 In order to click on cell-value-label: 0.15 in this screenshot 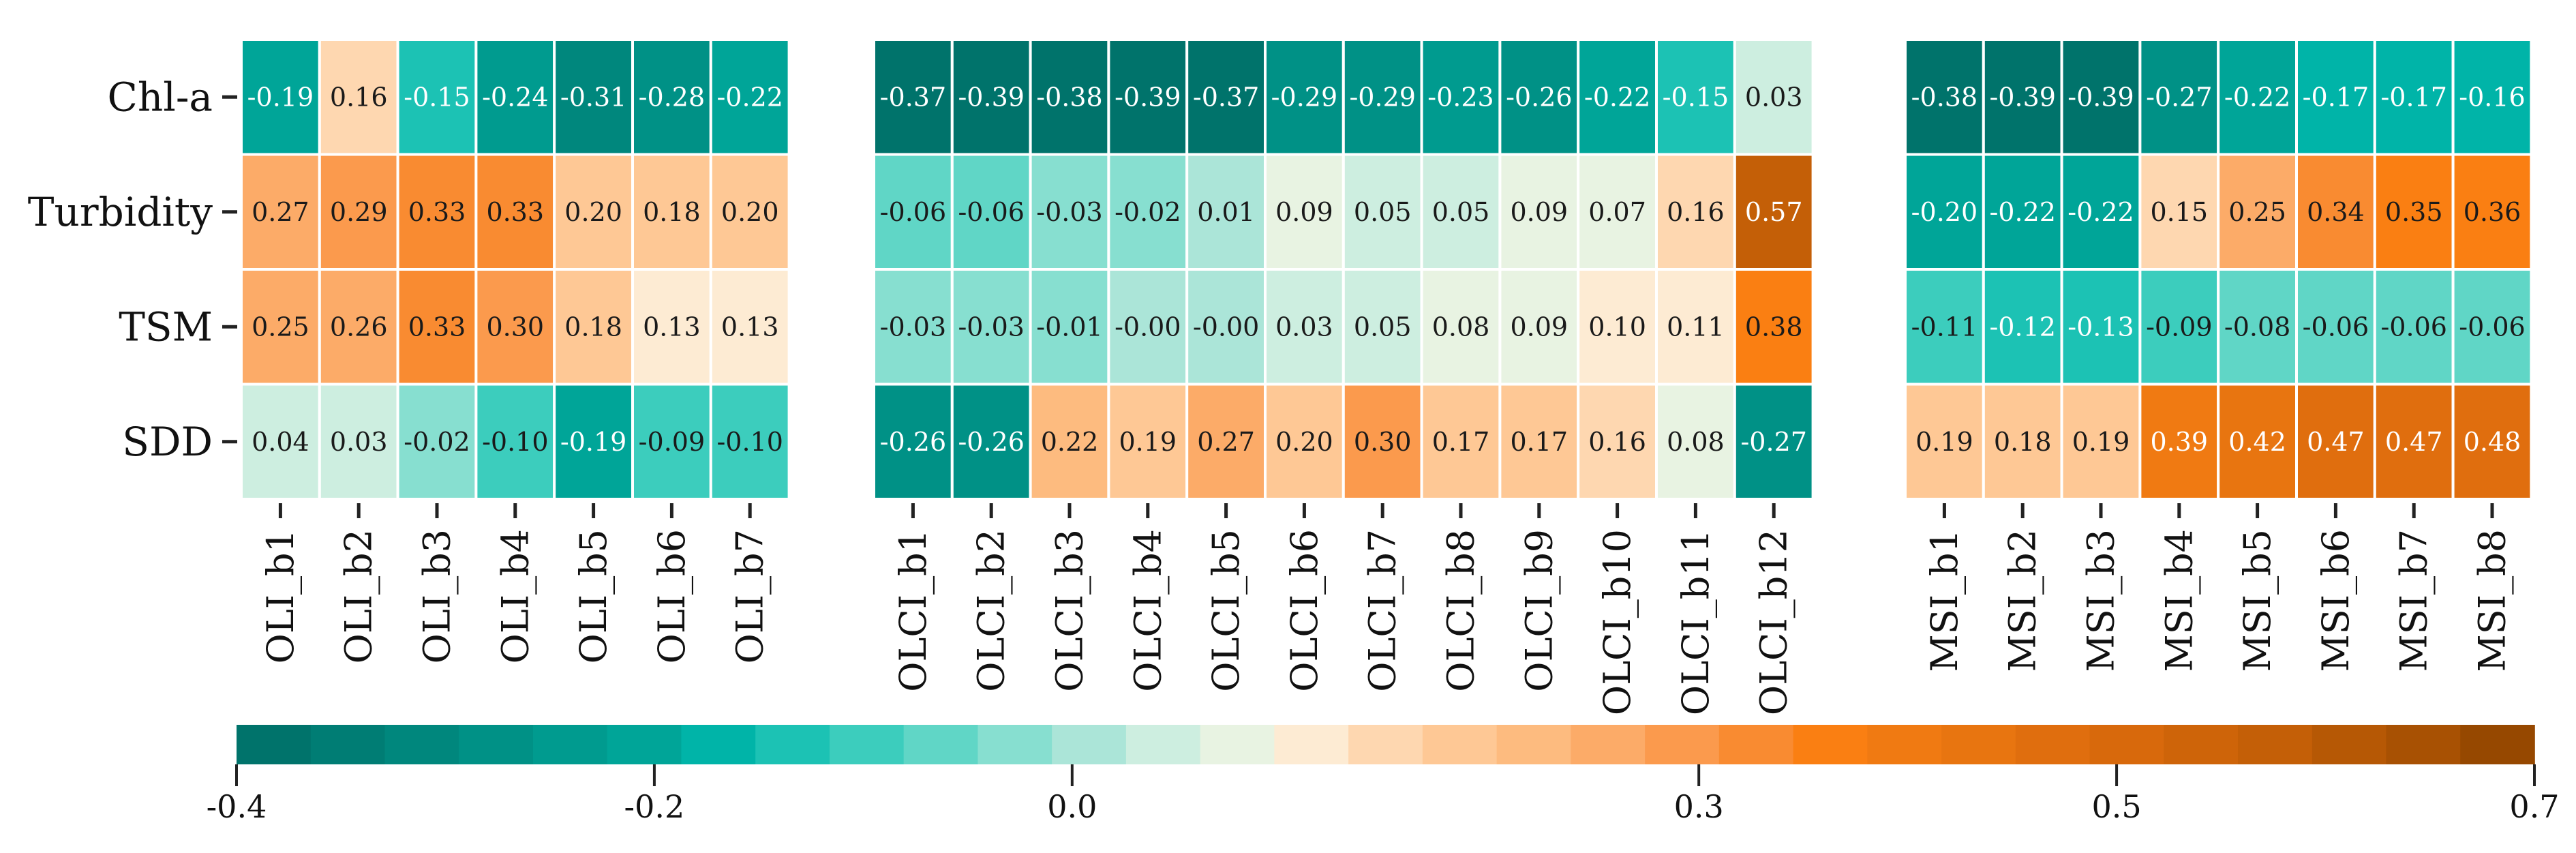, I will do `click(2179, 212)`.